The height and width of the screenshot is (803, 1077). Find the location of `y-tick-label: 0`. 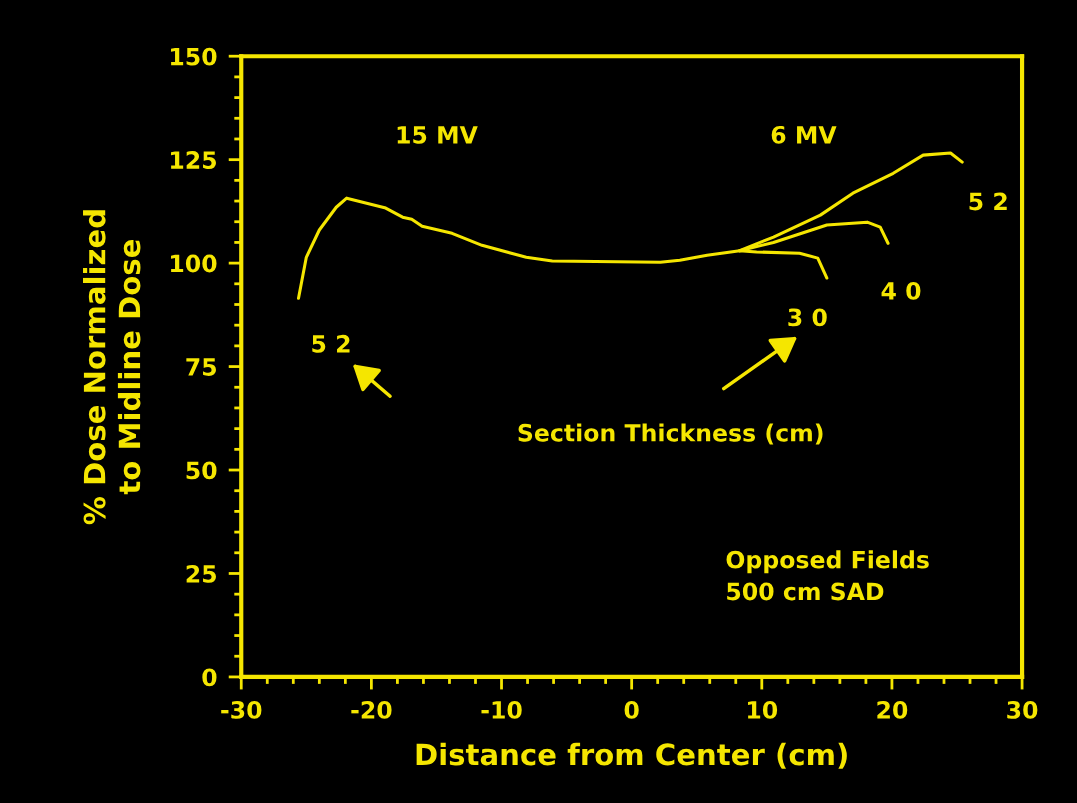

y-tick-label: 0 is located at coordinates (209, 677).